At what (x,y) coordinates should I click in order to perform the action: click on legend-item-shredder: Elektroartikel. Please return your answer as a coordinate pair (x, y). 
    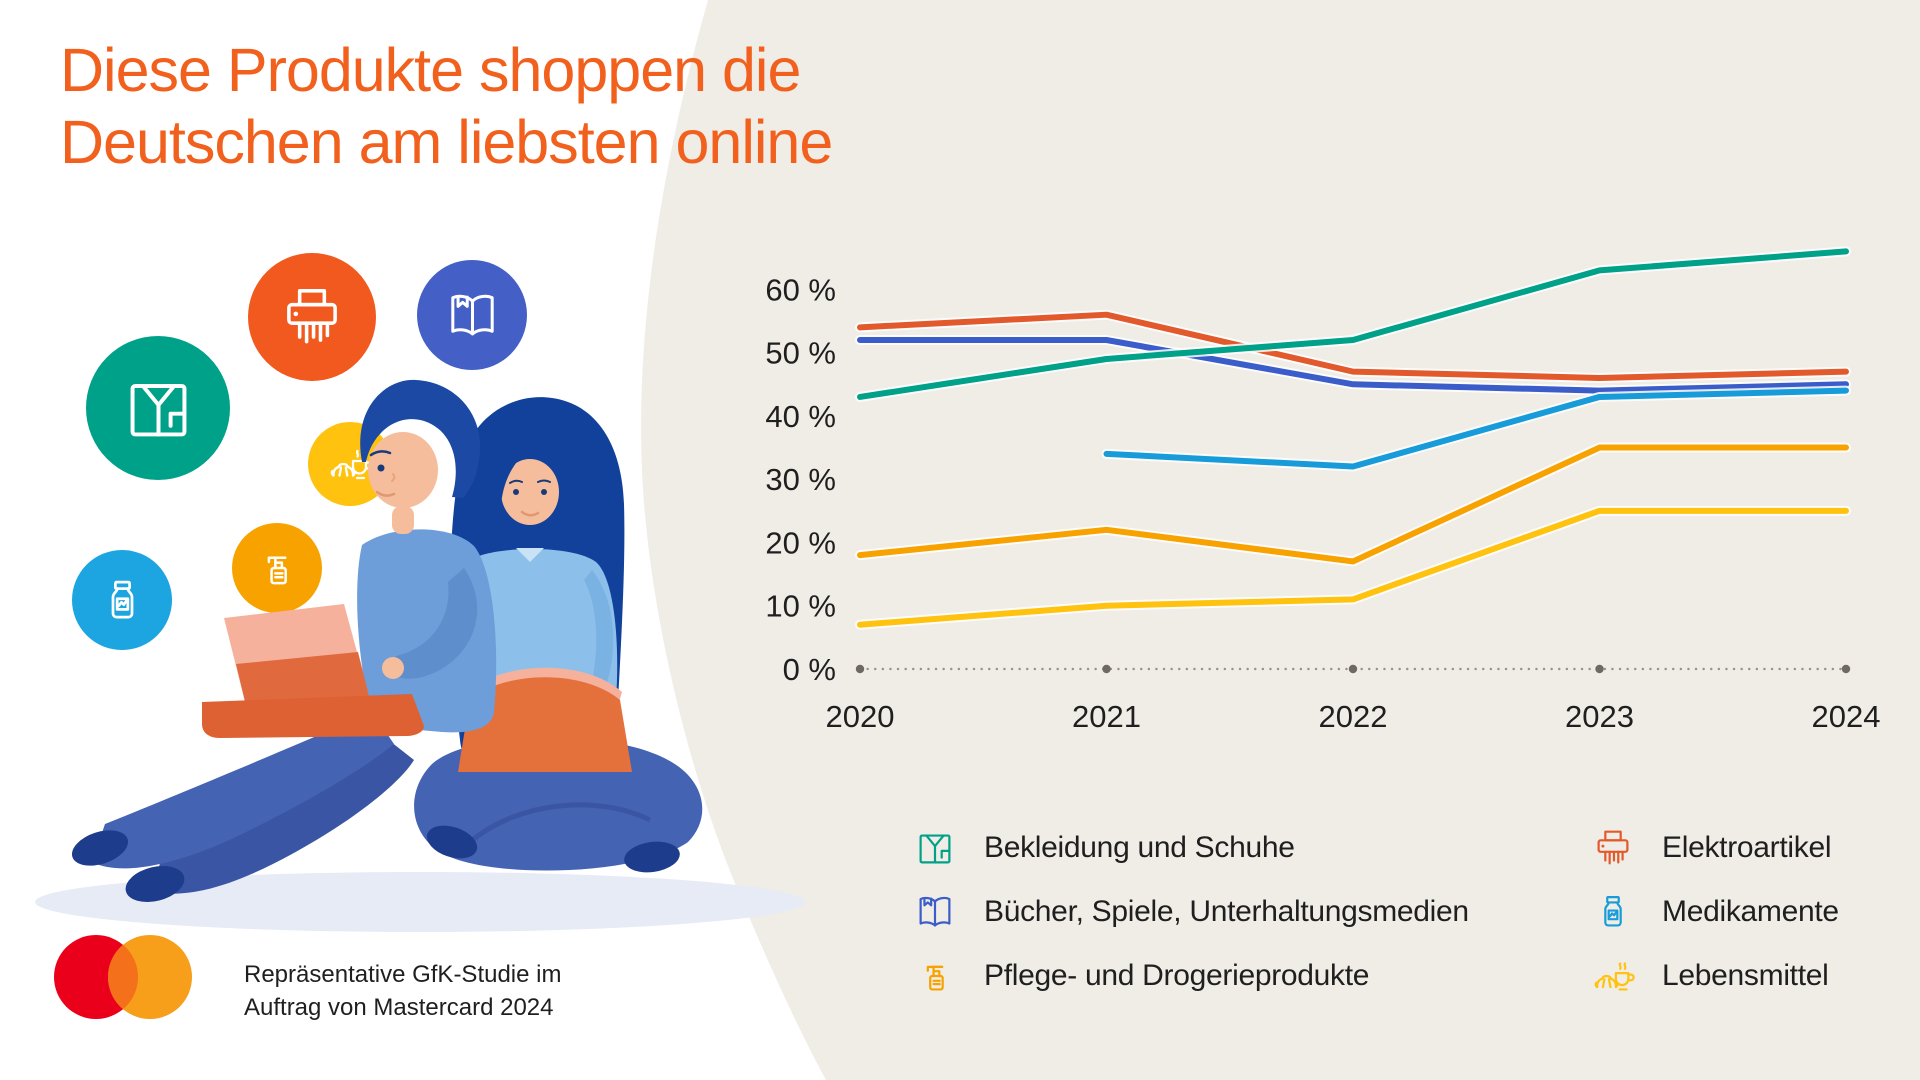
    Looking at the image, I should click on (1714, 848).